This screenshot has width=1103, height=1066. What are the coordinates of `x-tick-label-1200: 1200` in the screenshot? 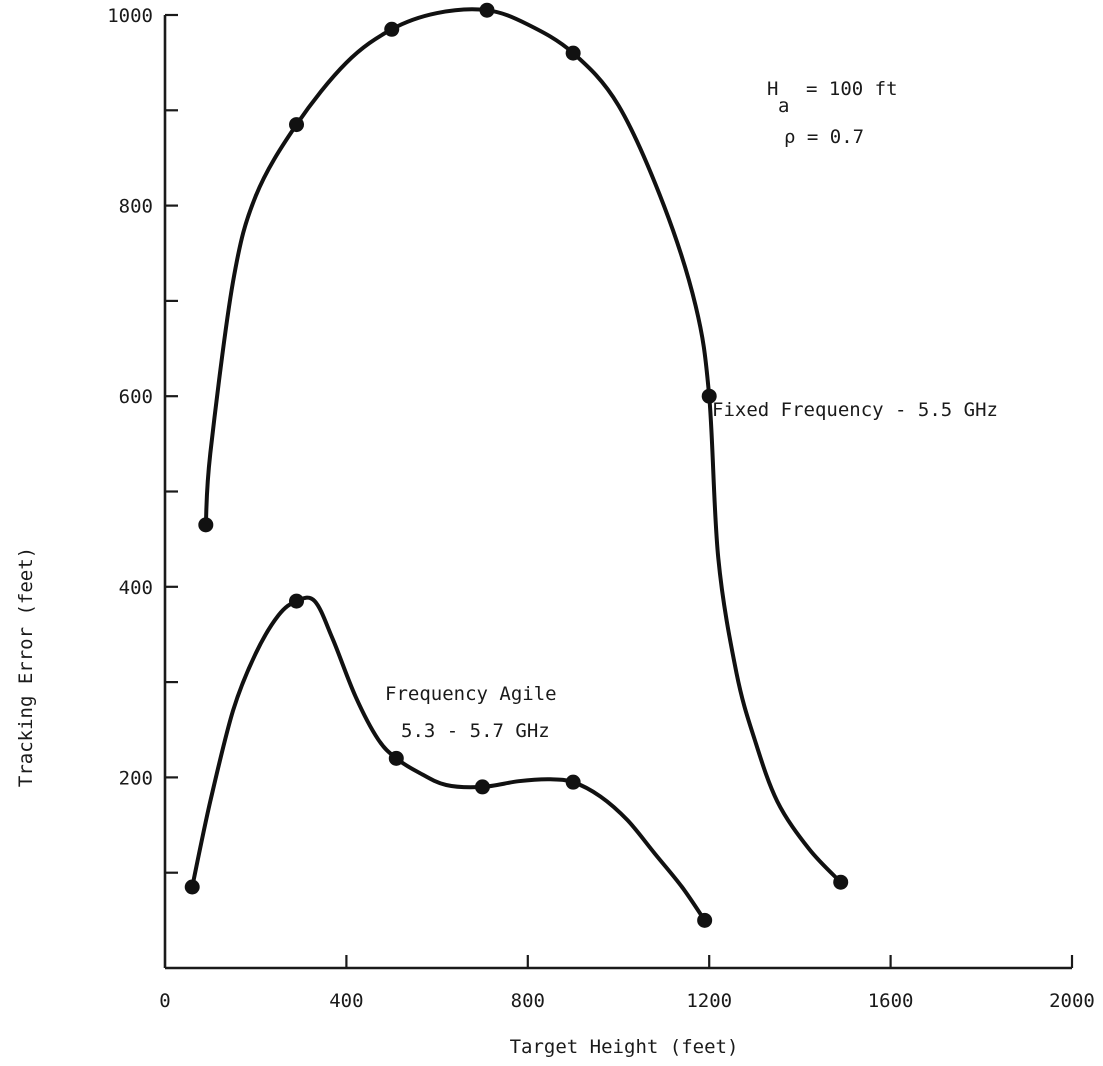 It's located at (709, 1001).